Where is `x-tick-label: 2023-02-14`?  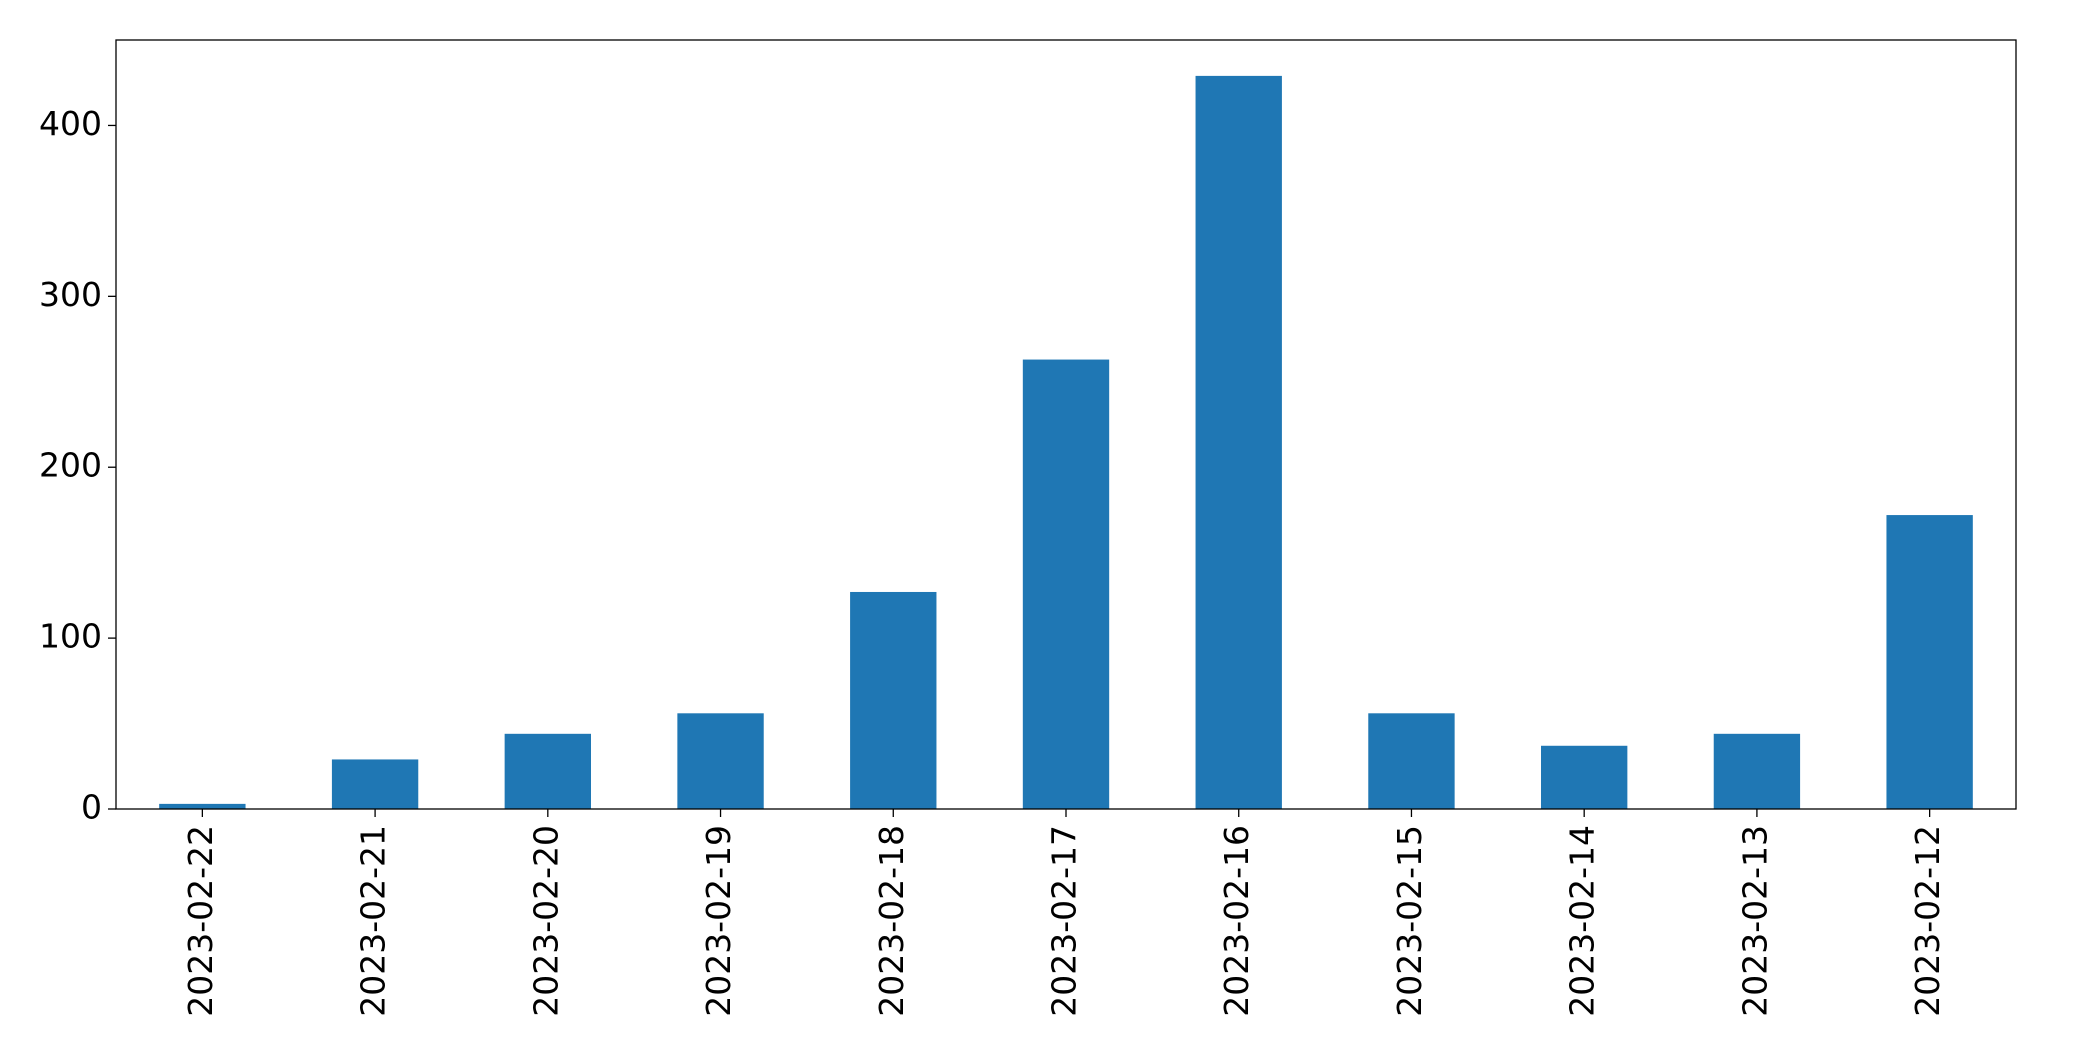
x-tick-label: 2023-02-14 is located at coordinates (1582, 921).